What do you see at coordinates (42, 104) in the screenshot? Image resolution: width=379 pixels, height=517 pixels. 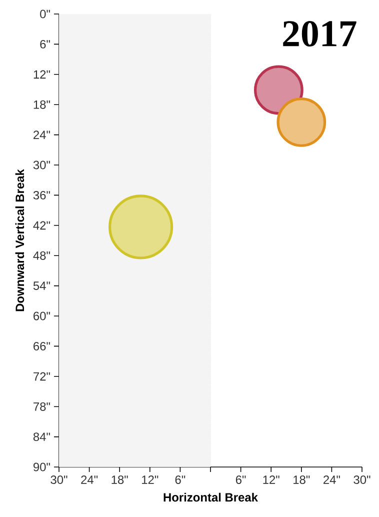 I see `y-tick-label: 18"` at bounding box center [42, 104].